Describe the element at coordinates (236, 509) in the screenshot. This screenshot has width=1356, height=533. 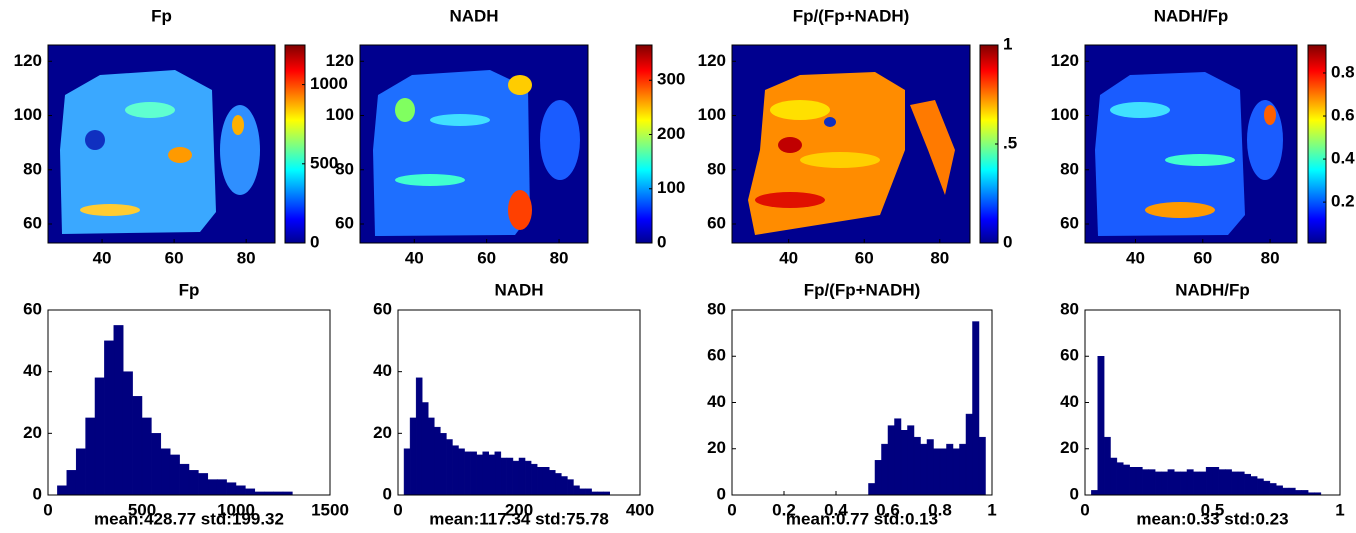
I see `x-tick-label: 1000` at that location.